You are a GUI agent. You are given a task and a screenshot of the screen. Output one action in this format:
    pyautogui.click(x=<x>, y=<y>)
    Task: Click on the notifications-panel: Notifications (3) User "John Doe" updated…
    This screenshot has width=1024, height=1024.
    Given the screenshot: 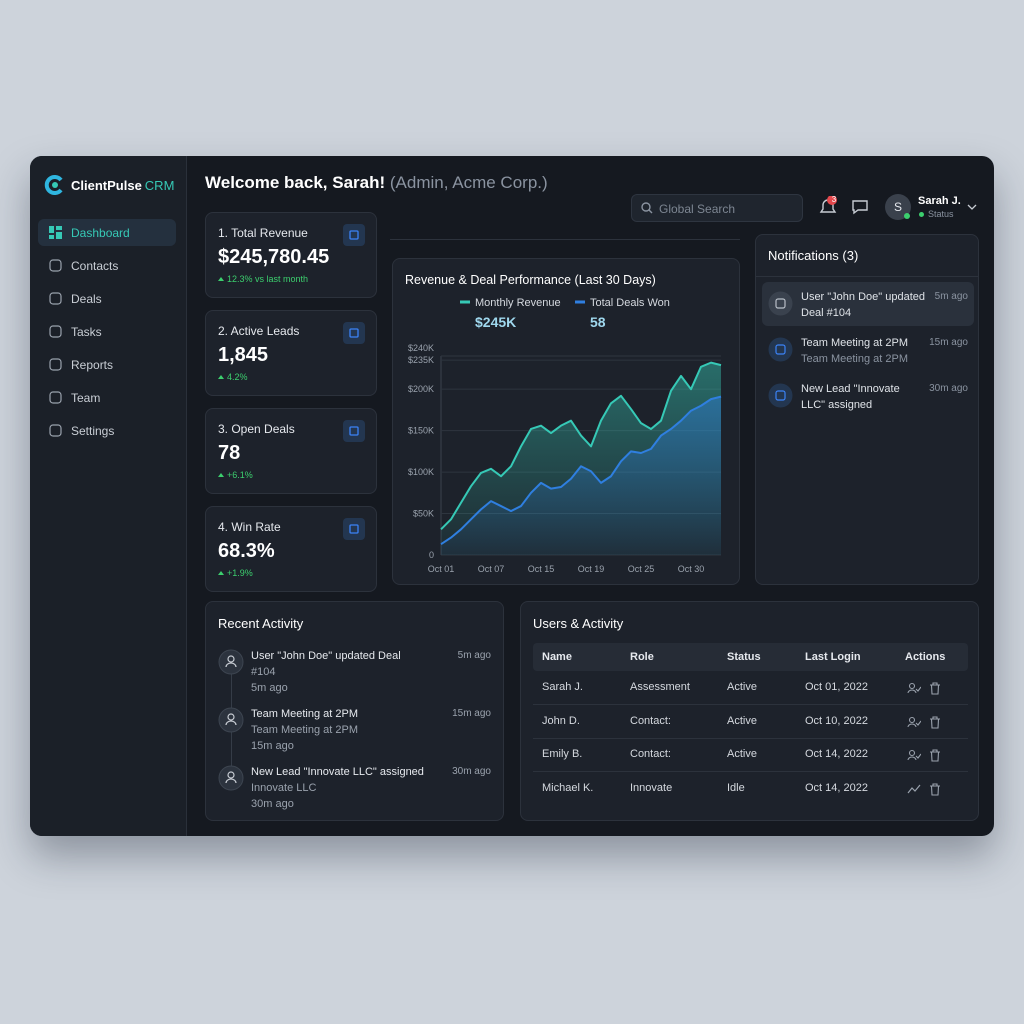 What is the action you would take?
    pyautogui.click(x=867, y=409)
    